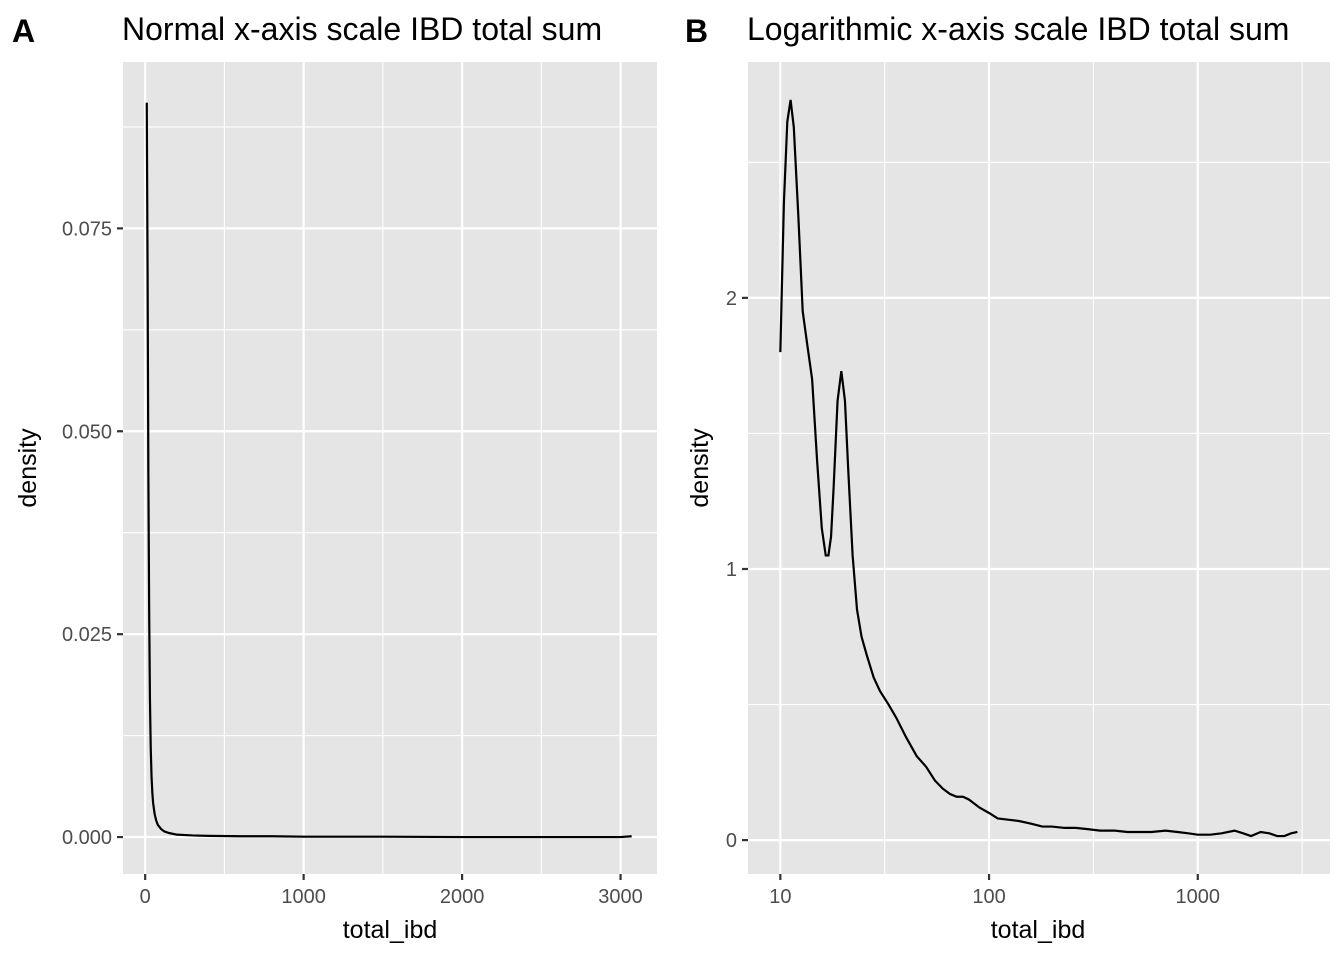 The image size is (1344, 960). What do you see at coordinates (390, 930) in the screenshot?
I see `panel-a-x-axis-title: total_ibd` at bounding box center [390, 930].